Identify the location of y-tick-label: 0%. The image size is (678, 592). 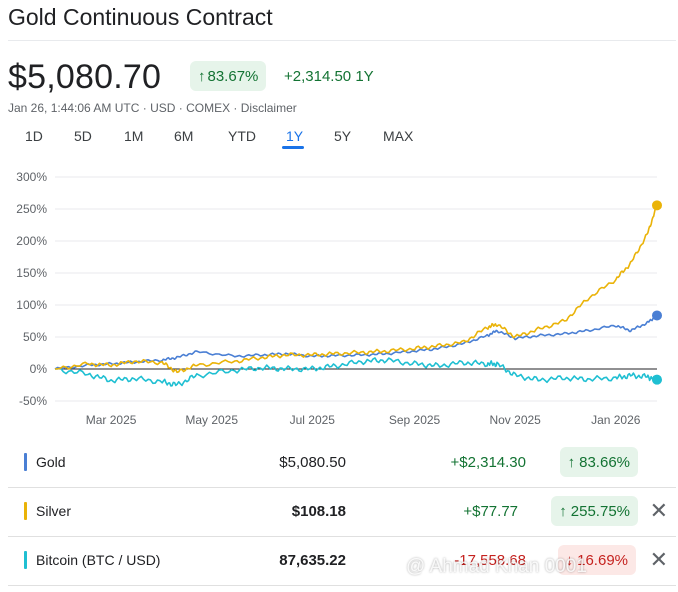
(39, 369).